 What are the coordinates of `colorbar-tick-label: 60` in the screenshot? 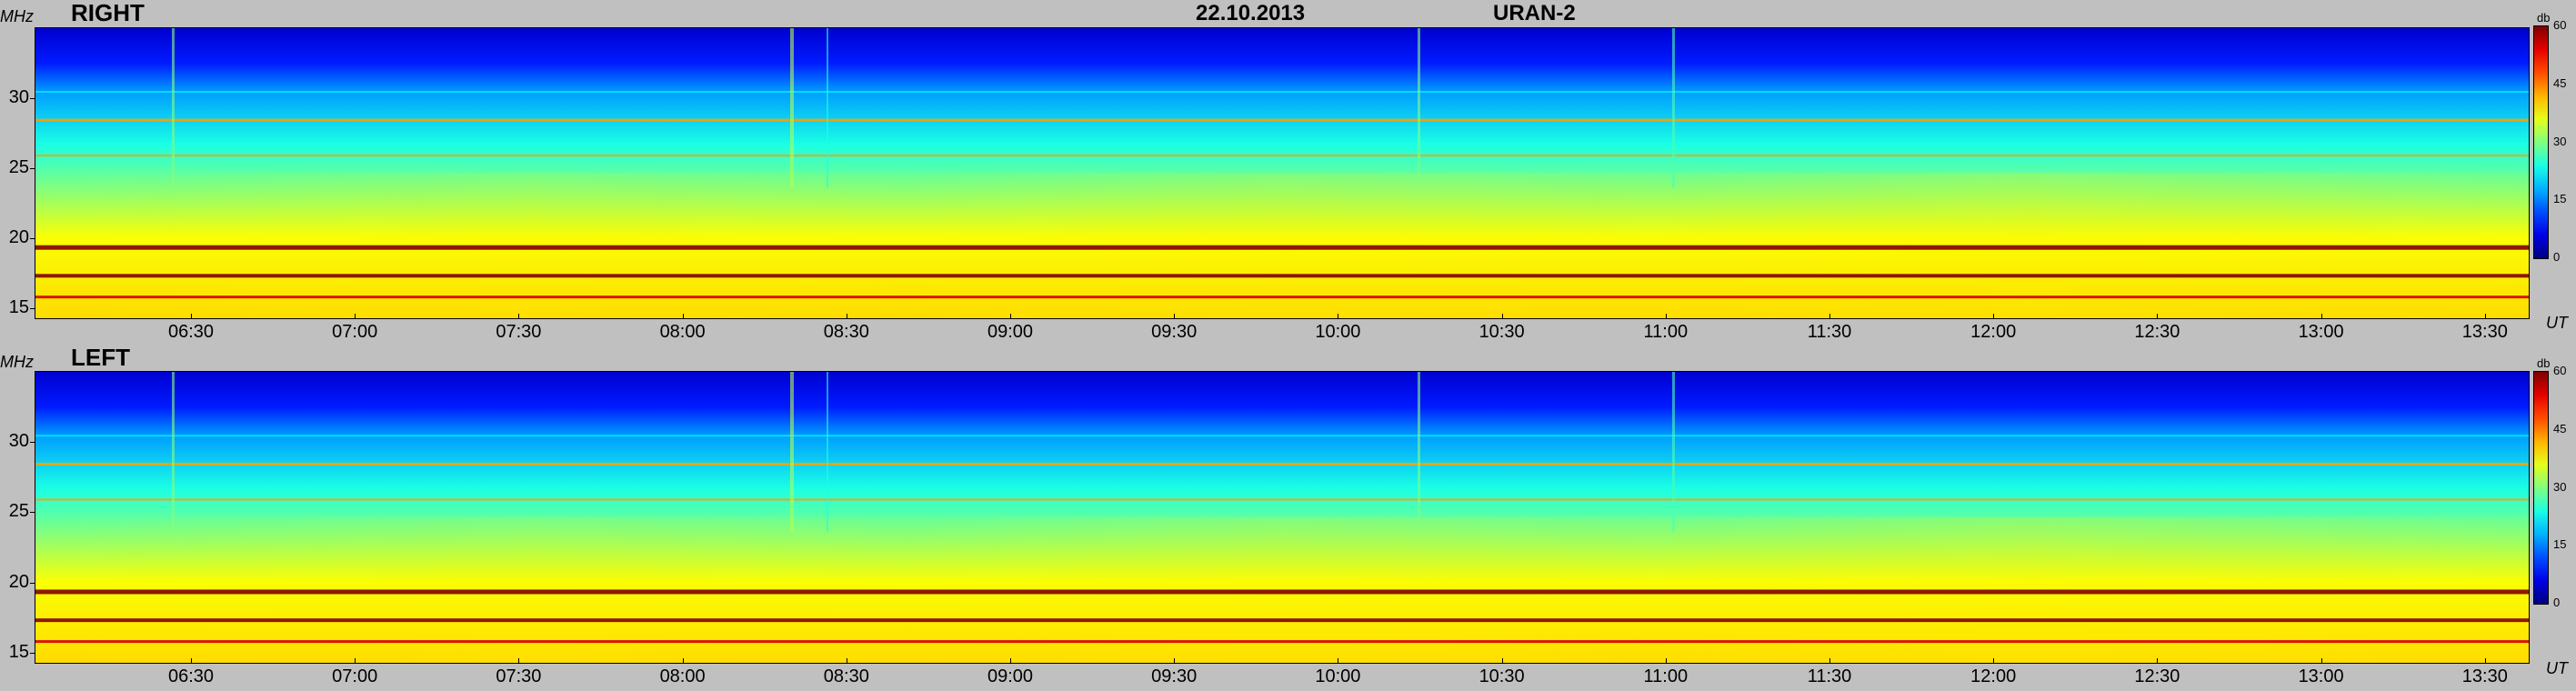 It's located at (2560, 25).